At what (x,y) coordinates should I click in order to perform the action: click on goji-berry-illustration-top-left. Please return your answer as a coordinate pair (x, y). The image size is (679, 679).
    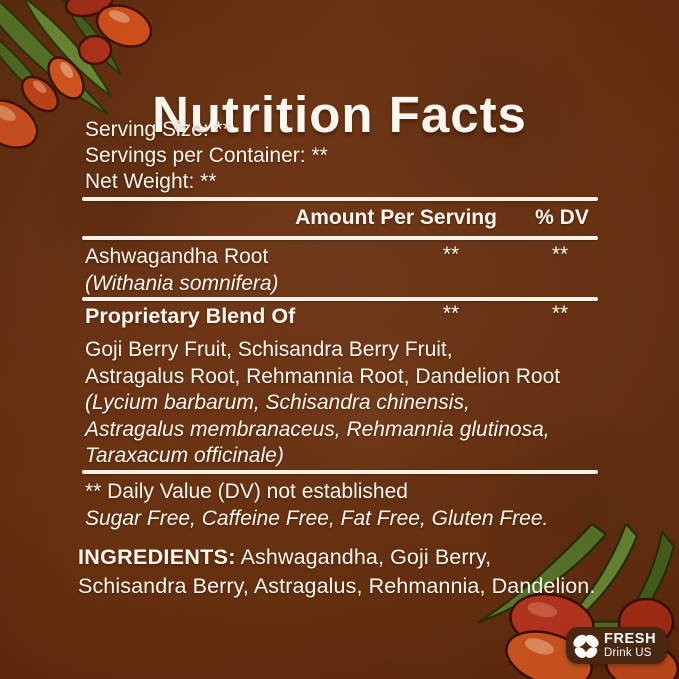
    Looking at the image, I should click on (76, 74).